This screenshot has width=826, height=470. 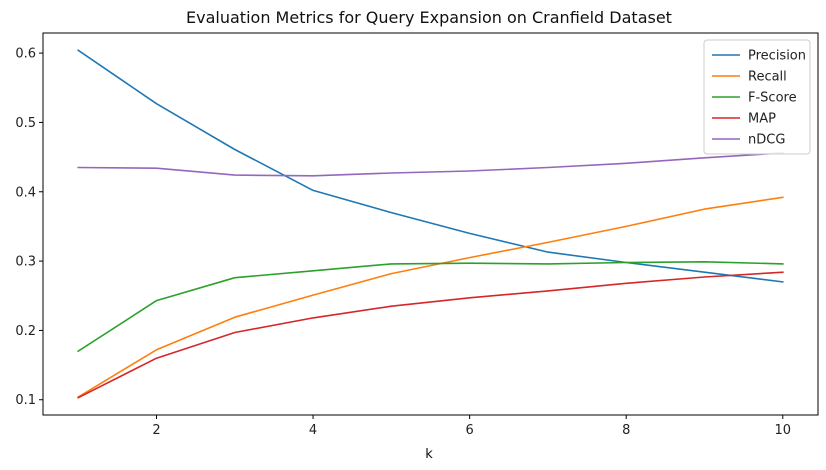 I want to click on legend-label-map: MAP, so click(x=762, y=119).